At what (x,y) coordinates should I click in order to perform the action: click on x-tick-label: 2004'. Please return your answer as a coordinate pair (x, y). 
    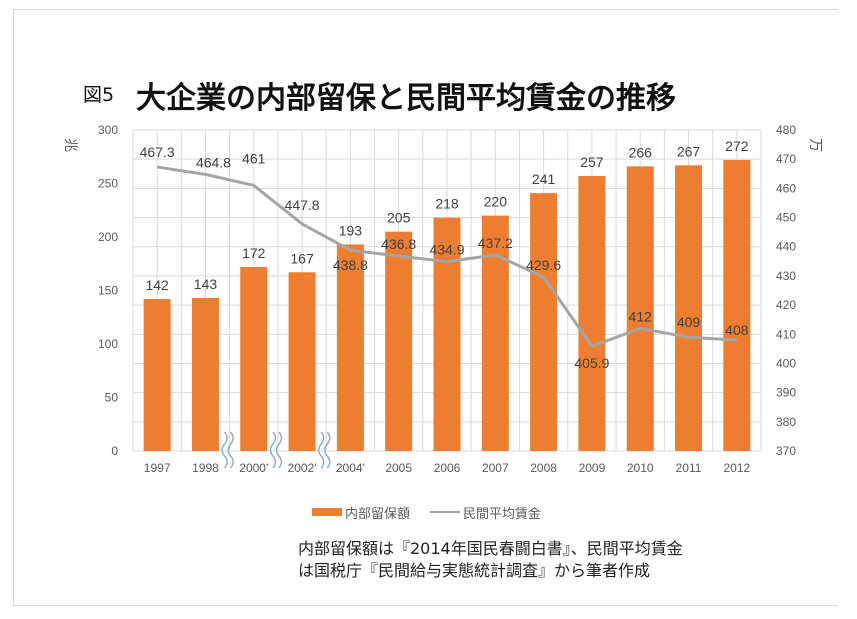
    Looking at the image, I should click on (350, 468).